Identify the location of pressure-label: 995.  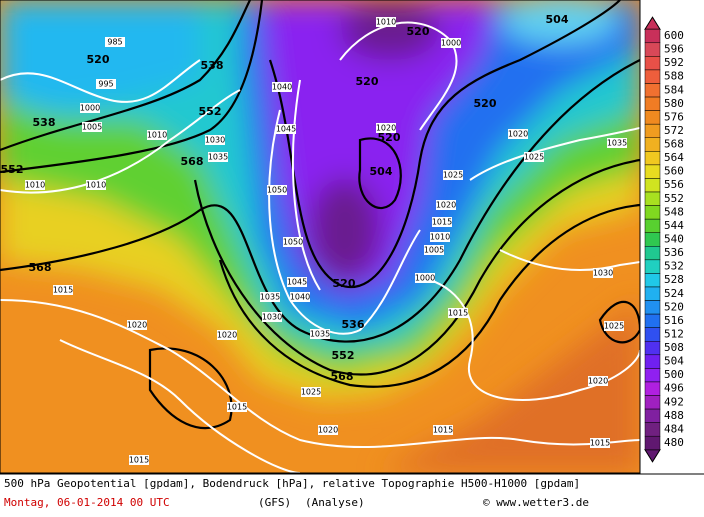
(105, 84).